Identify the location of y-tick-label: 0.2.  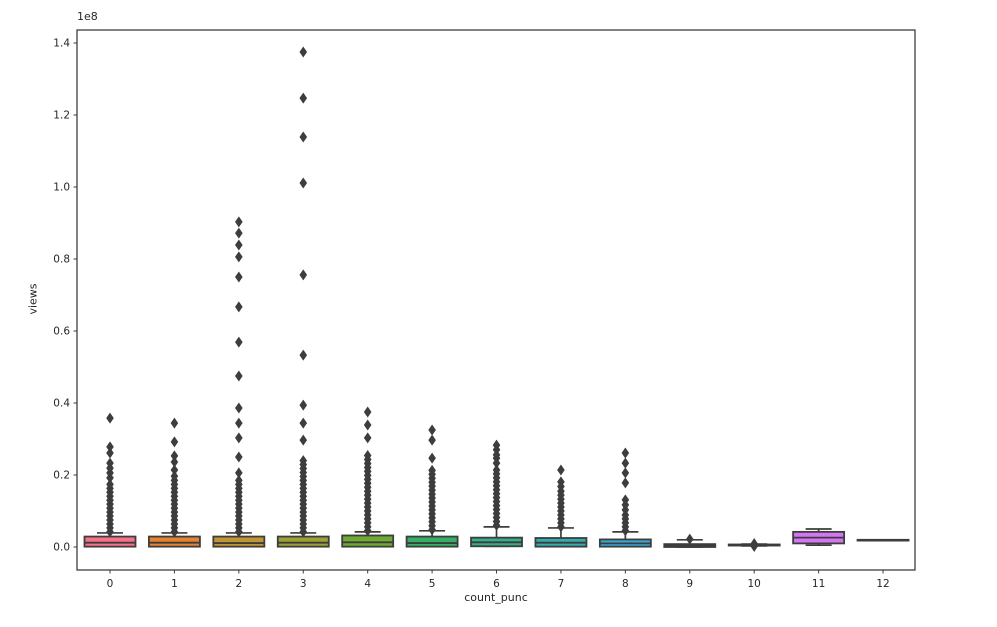
(61, 476).